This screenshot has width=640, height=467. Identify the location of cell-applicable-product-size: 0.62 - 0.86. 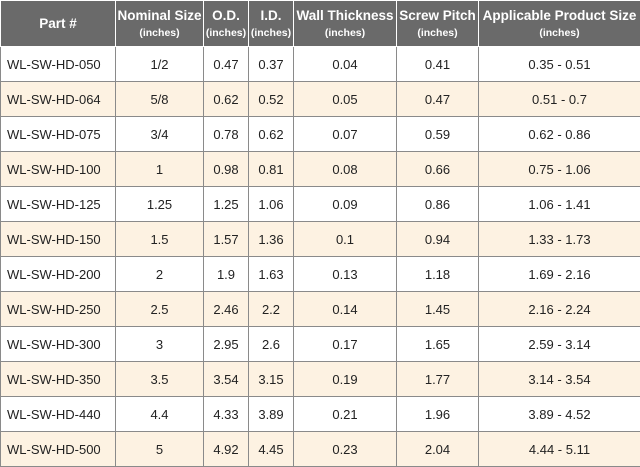
(559, 134).